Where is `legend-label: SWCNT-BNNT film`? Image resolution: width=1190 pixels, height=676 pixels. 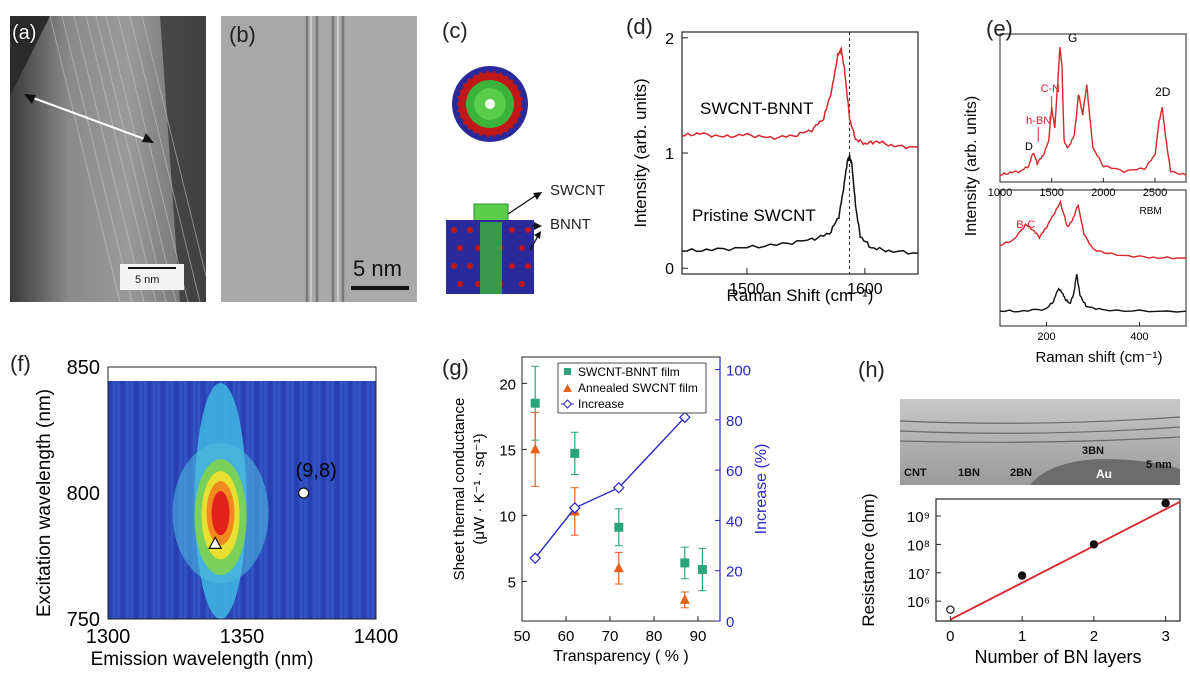 legend-label: SWCNT-BNNT film is located at coordinates (629, 372).